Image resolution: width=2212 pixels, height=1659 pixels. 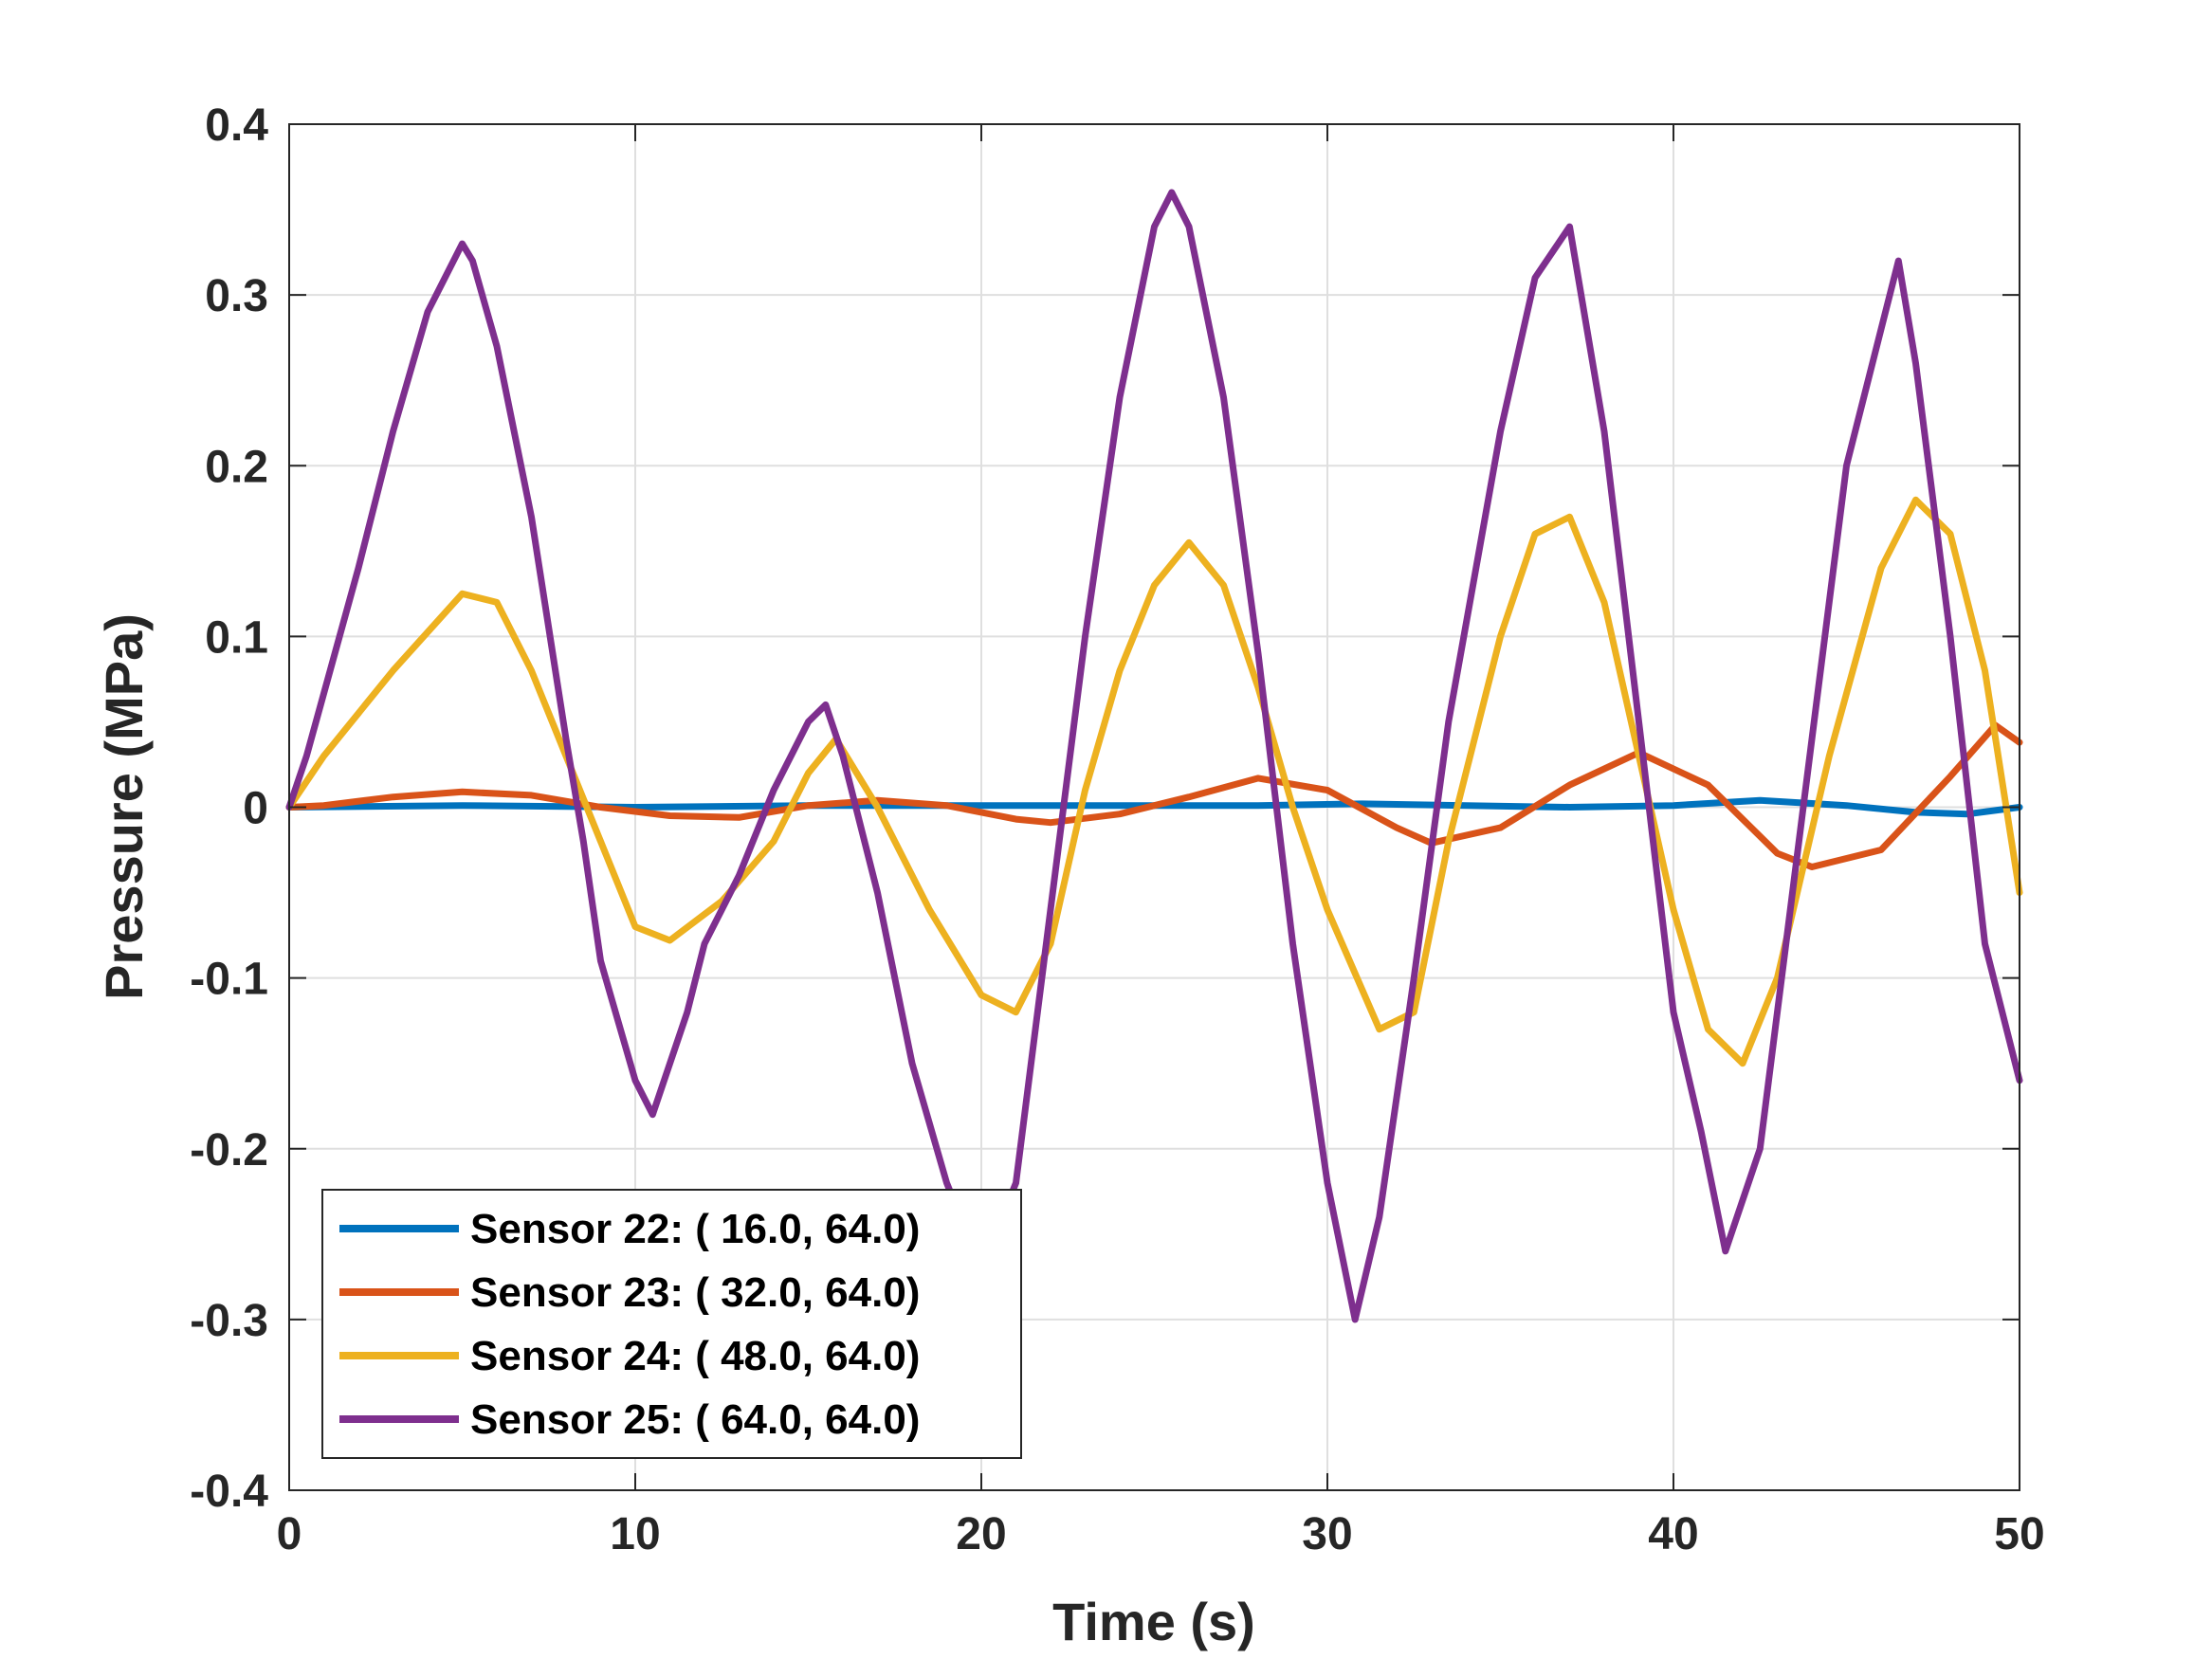 What do you see at coordinates (1327, 1534) in the screenshot?
I see `x-tick-label: 30` at bounding box center [1327, 1534].